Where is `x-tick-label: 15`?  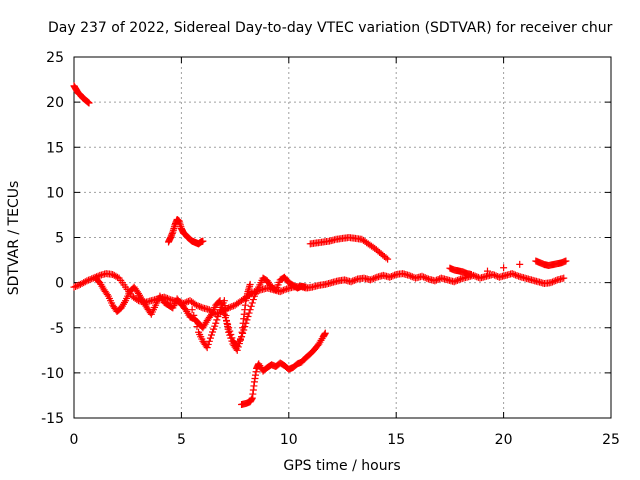 x-tick-label: 15 is located at coordinates (396, 440).